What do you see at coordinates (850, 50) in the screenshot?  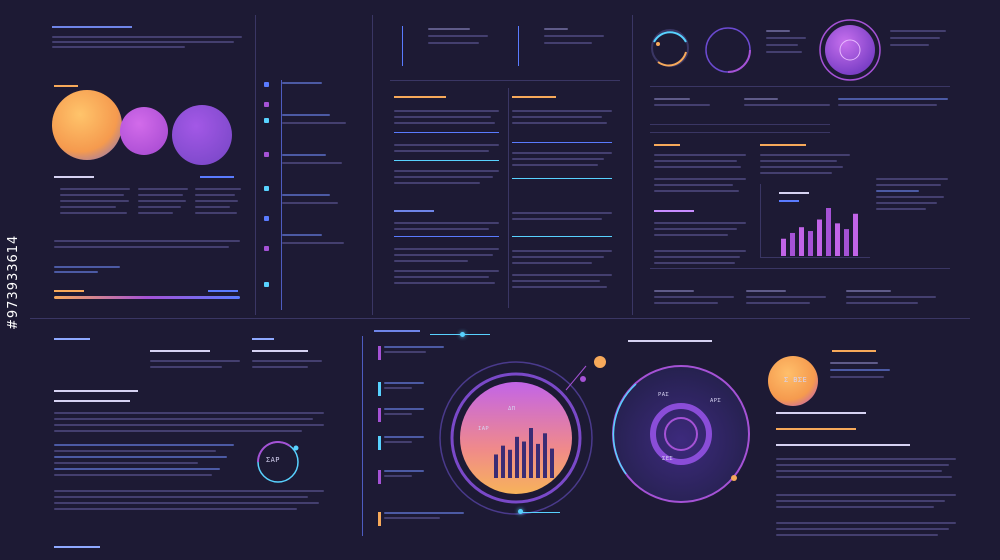 I see `purple-orb` at bounding box center [850, 50].